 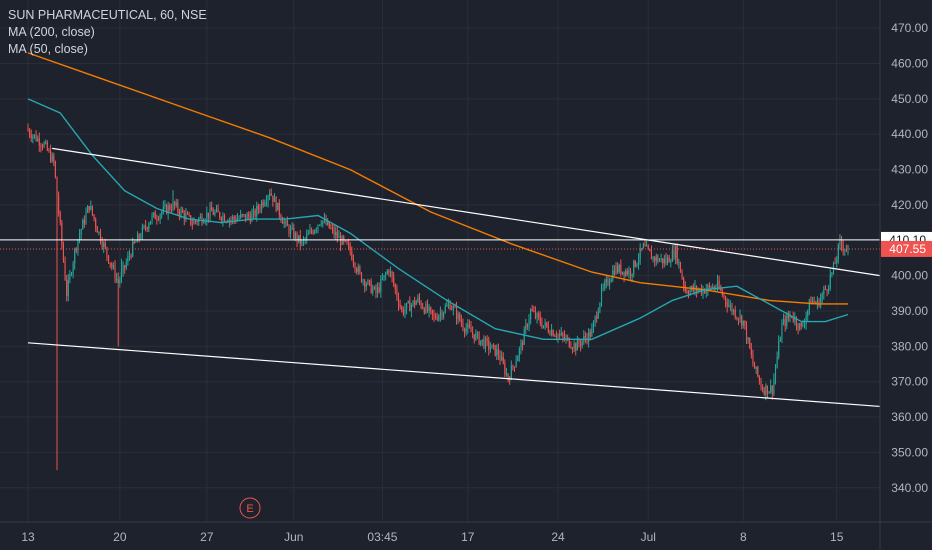 What do you see at coordinates (909, 170) in the screenshot?
I see `y-tick-label: 430.00` at bounding box center [909, 170].